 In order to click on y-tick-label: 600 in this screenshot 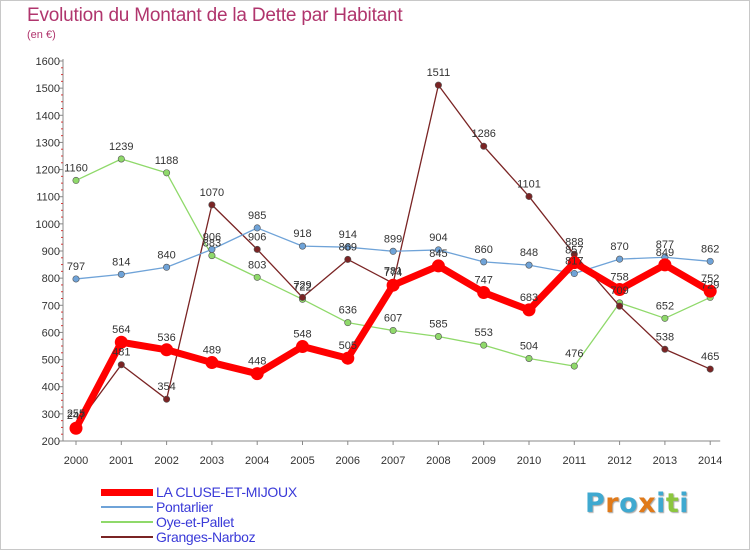, I will do `click(51, 333)`.